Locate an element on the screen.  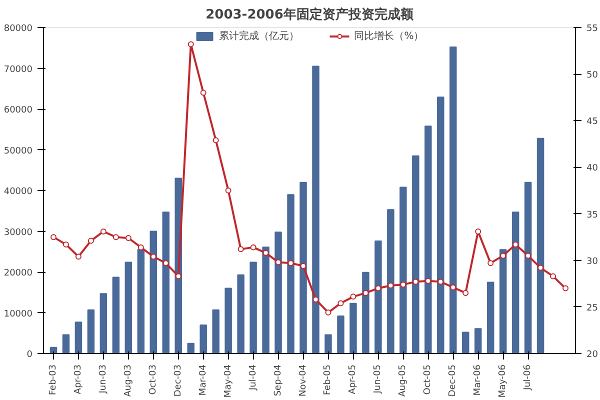
y2-tick-label: 30 is located at coordinates (592, 261).